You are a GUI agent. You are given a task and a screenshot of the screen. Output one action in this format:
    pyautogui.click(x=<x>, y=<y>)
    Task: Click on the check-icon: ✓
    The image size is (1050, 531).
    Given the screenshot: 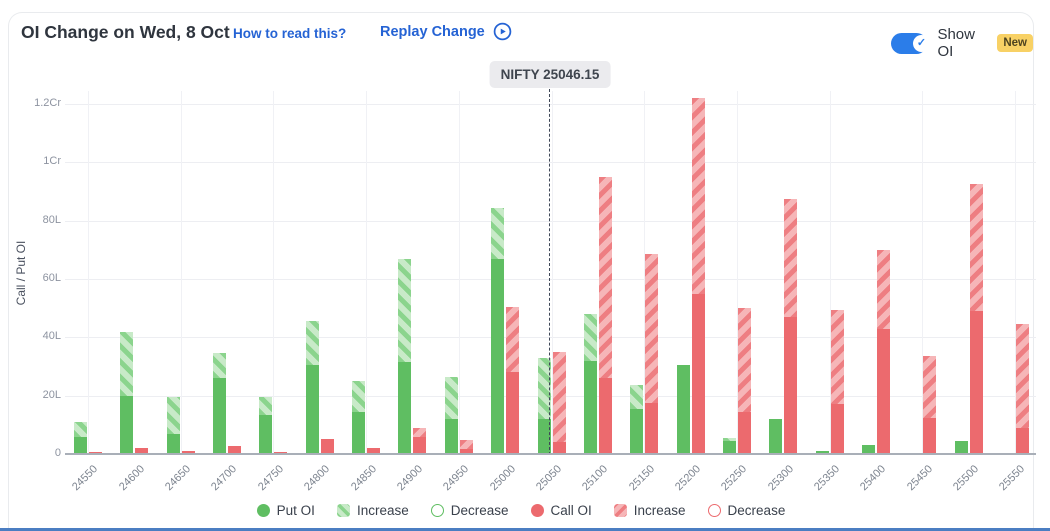 What is the action you would take?
    pyautogui.click(x=921, y=42)
    